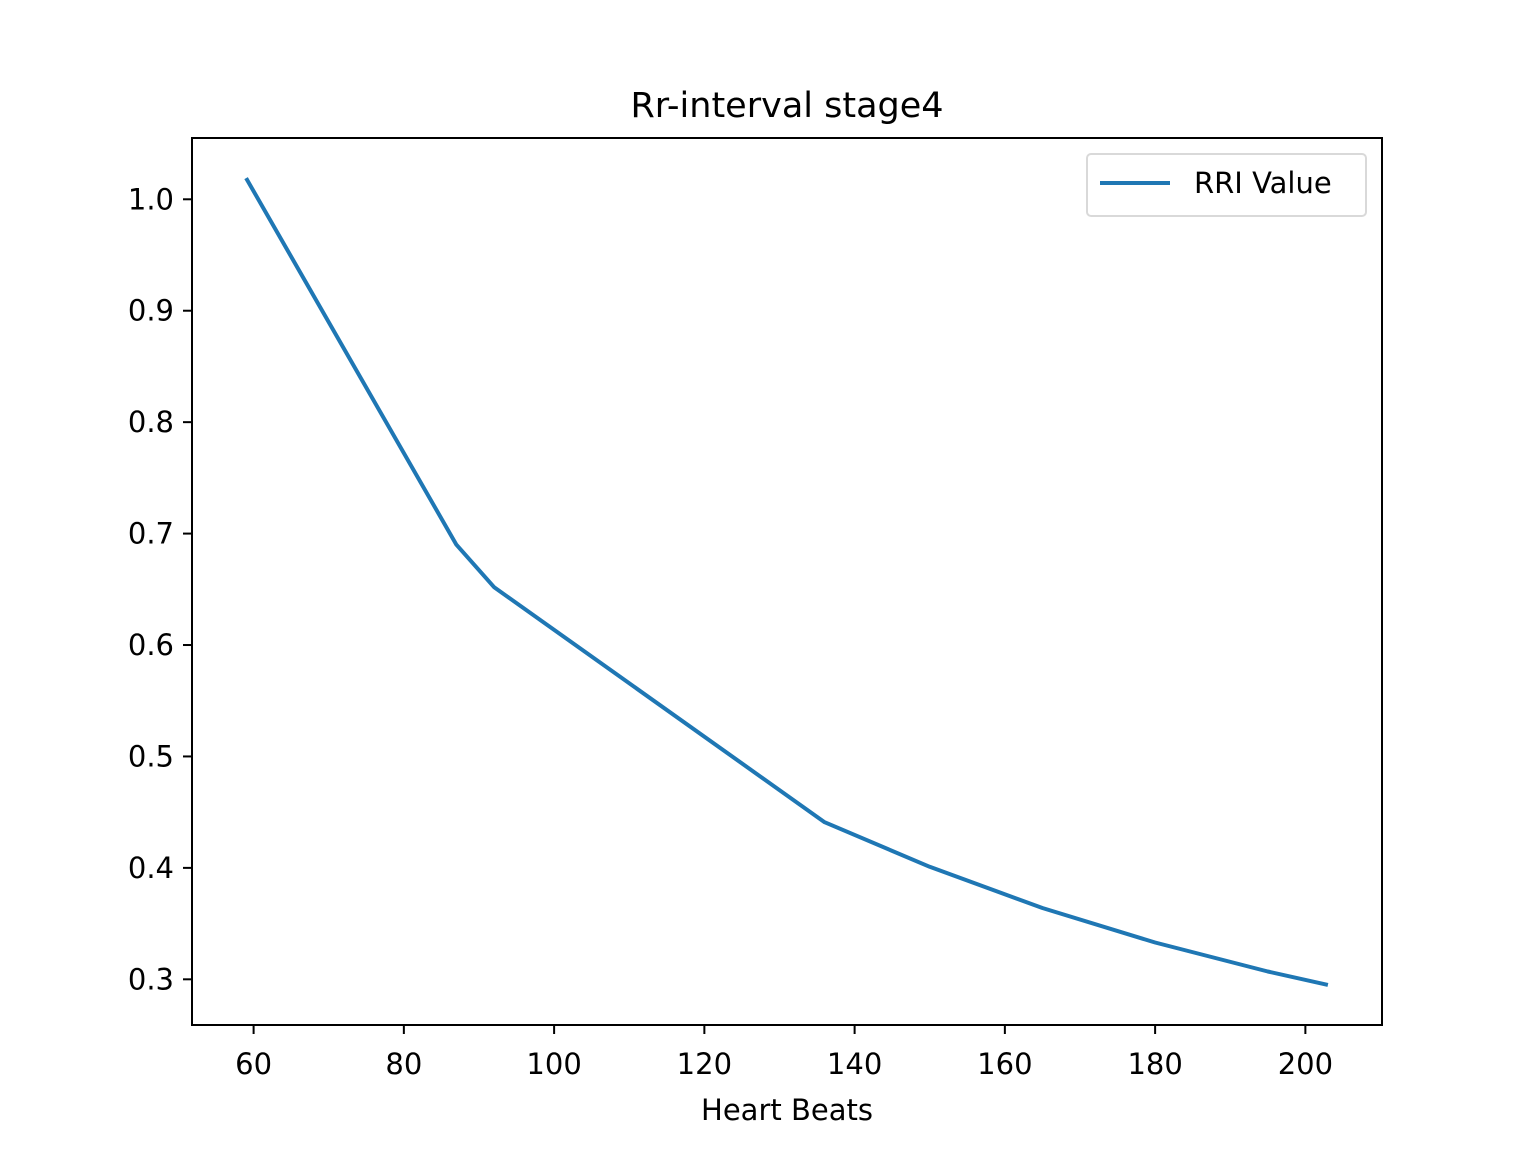  I want to click on y-axis: 0.3 0.4 0.5 0.6 0.7 0.8 0.9 1.0, so click(160, 589).